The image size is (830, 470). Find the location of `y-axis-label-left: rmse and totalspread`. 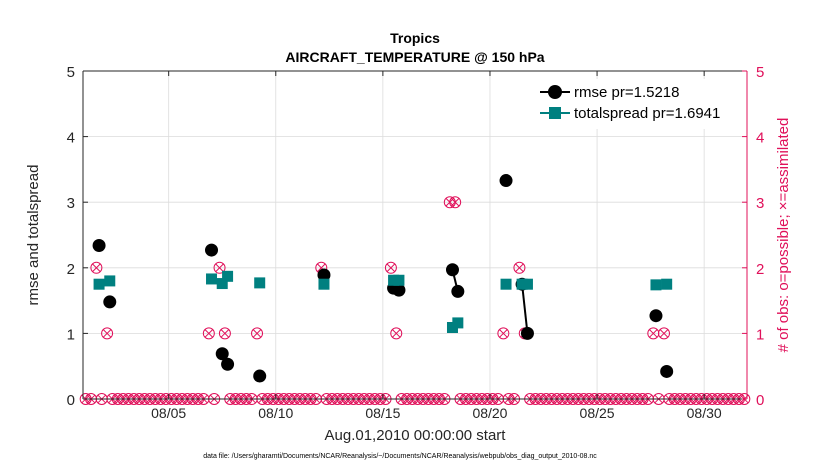

y-axis-label-left: rmse and totalspread is located at coordinates (33, 235).